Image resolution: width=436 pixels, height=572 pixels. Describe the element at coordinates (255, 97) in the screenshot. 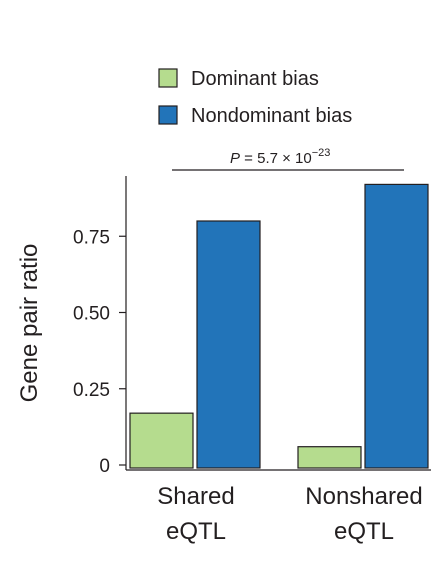

I see `legend: Dominant bias Nondominant bias` at that location.